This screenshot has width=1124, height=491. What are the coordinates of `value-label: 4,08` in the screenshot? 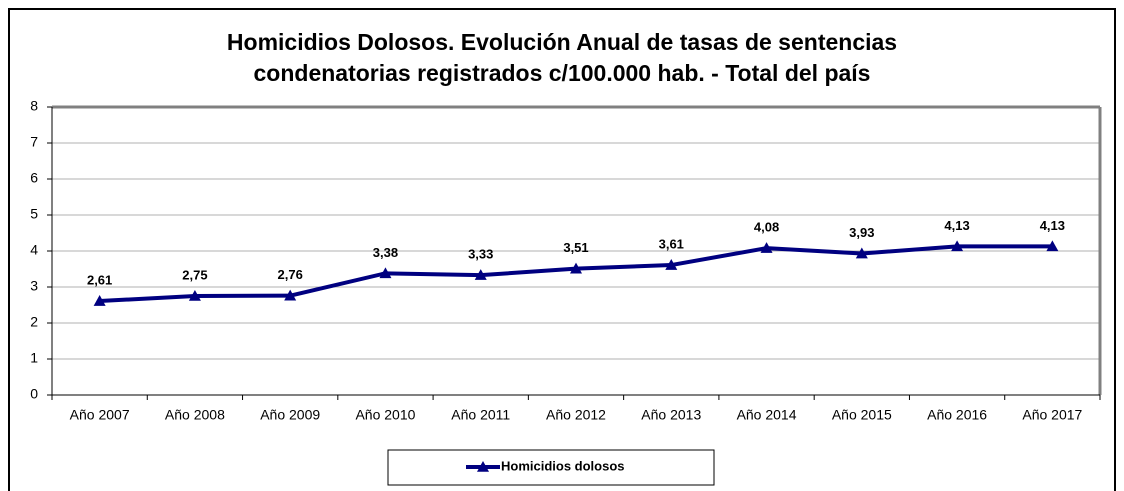 It's located at (766, 227).